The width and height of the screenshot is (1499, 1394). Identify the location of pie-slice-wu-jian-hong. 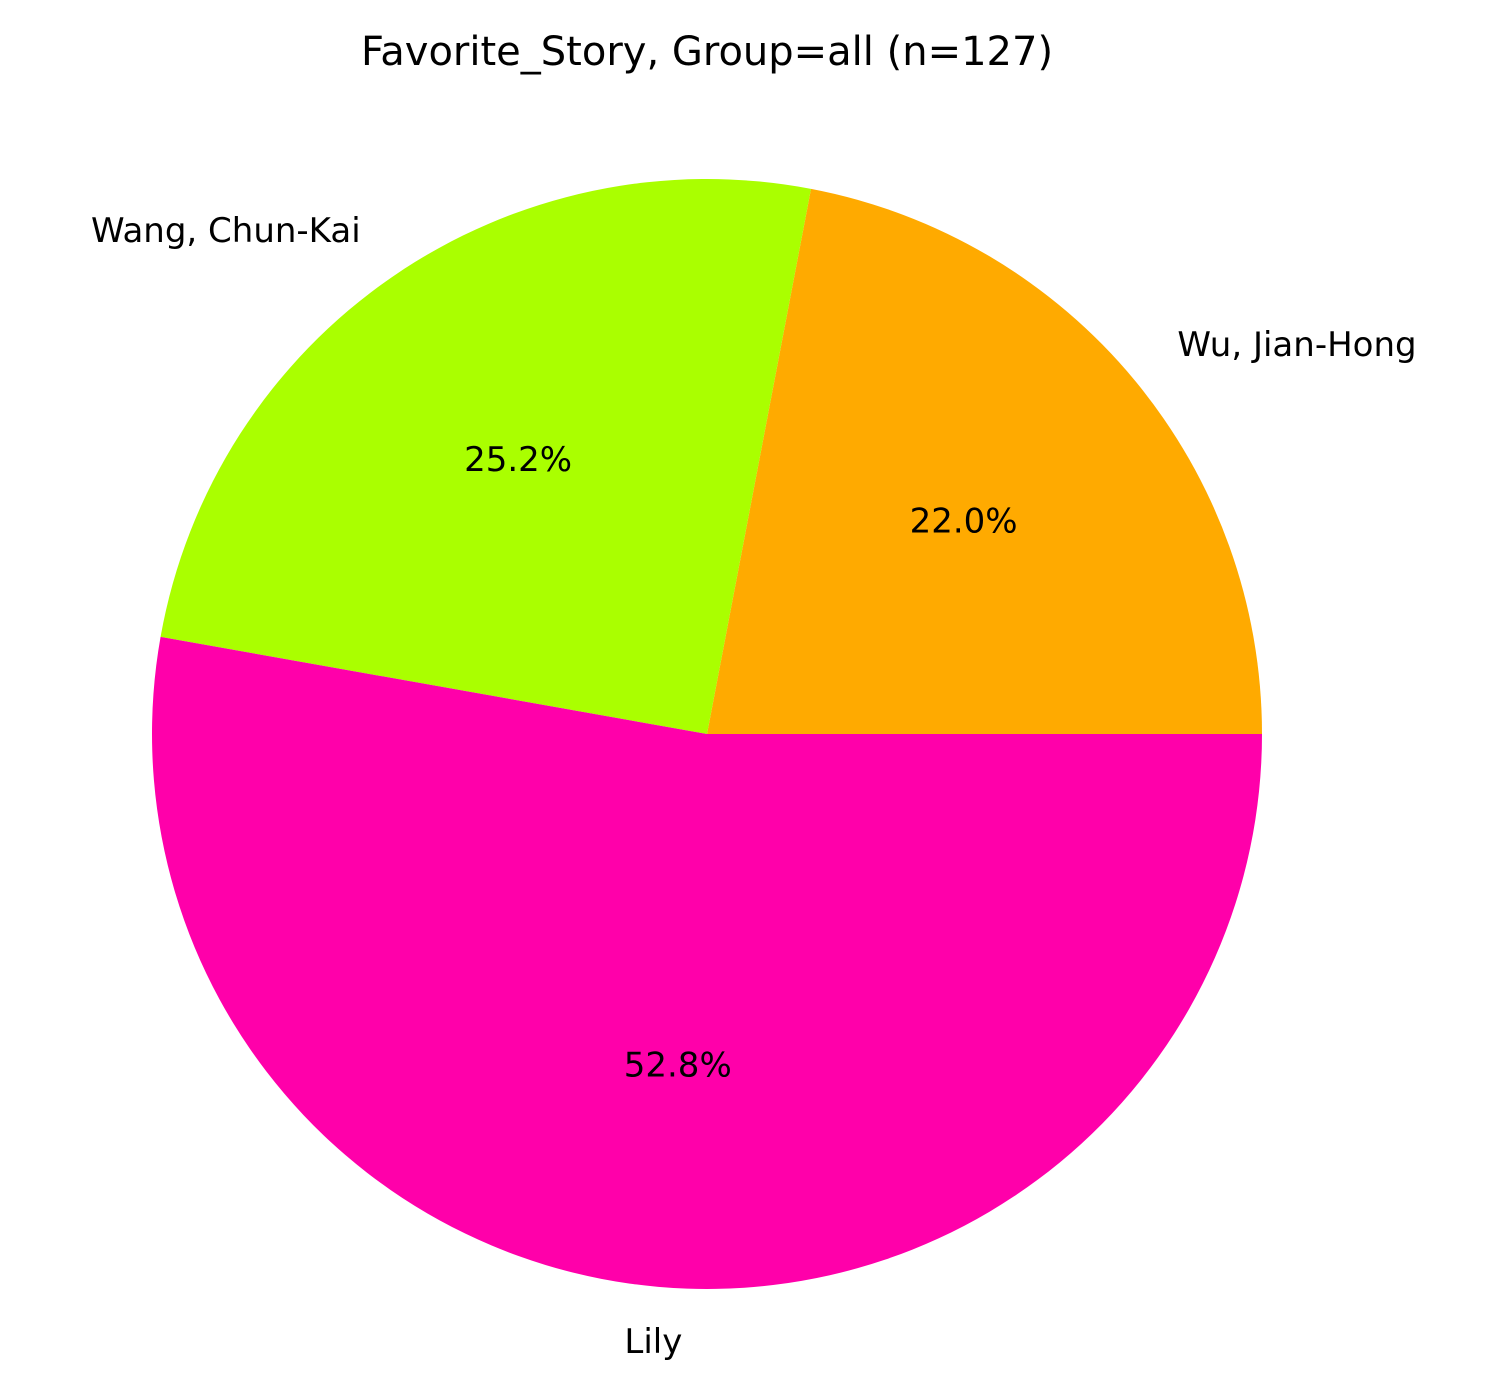
(984, 461).